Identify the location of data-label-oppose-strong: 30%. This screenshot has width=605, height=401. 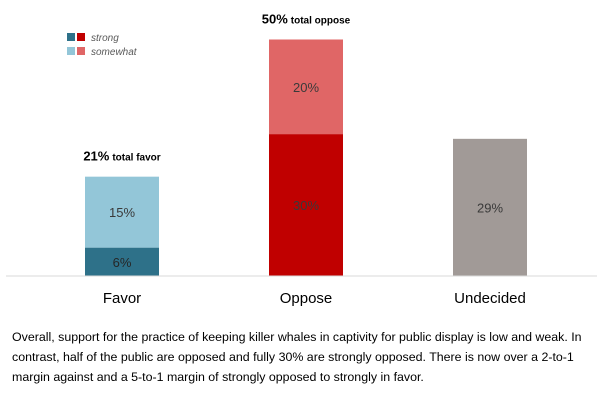
(306, 205).